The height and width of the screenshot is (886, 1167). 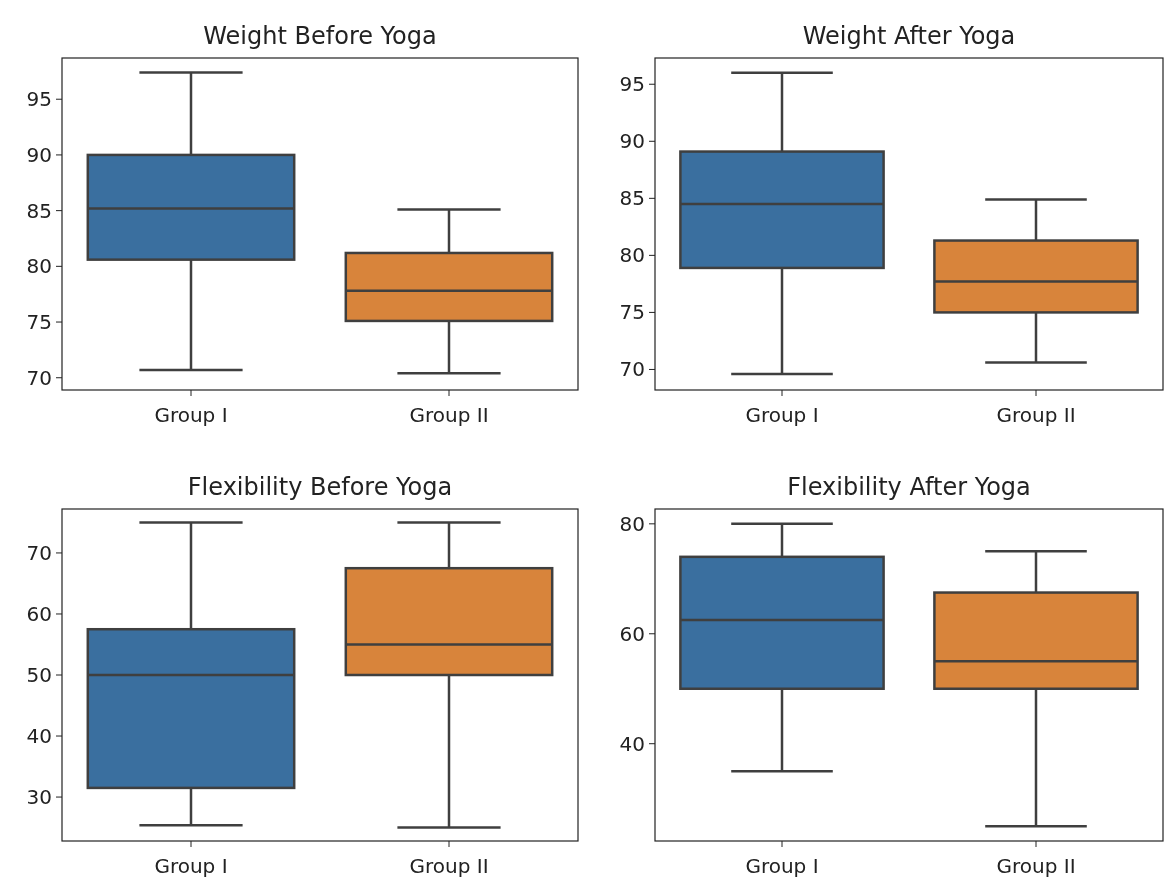 I want to click on chart-title: Flexibility After Yoga, so click(x=909, y=487).